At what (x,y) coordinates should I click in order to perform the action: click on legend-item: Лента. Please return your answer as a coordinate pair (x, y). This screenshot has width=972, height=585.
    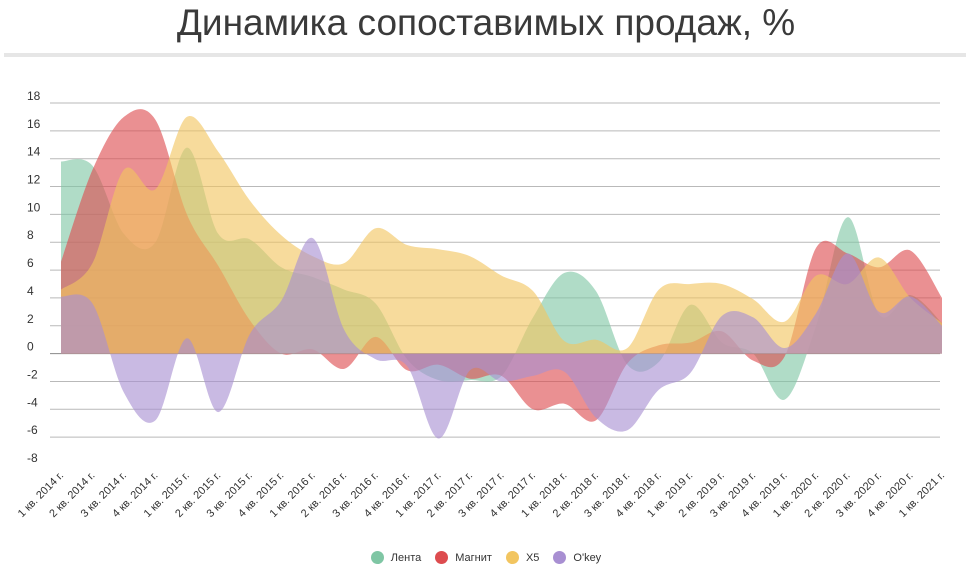
    Looking at the image, I should click on (396, 557).